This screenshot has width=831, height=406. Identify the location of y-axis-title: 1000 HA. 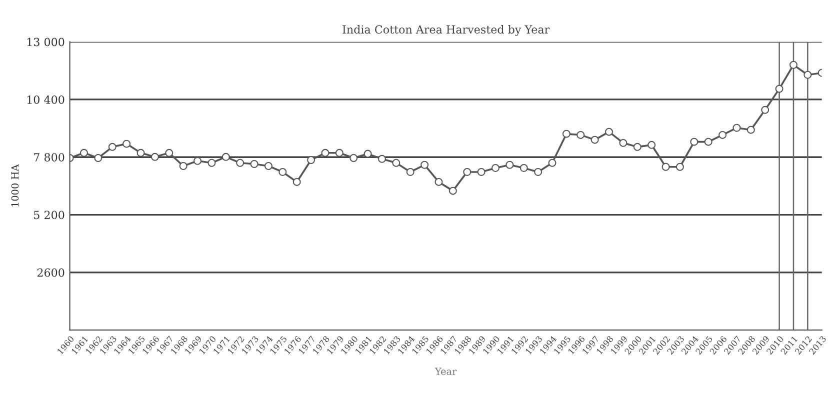
(15, 185).